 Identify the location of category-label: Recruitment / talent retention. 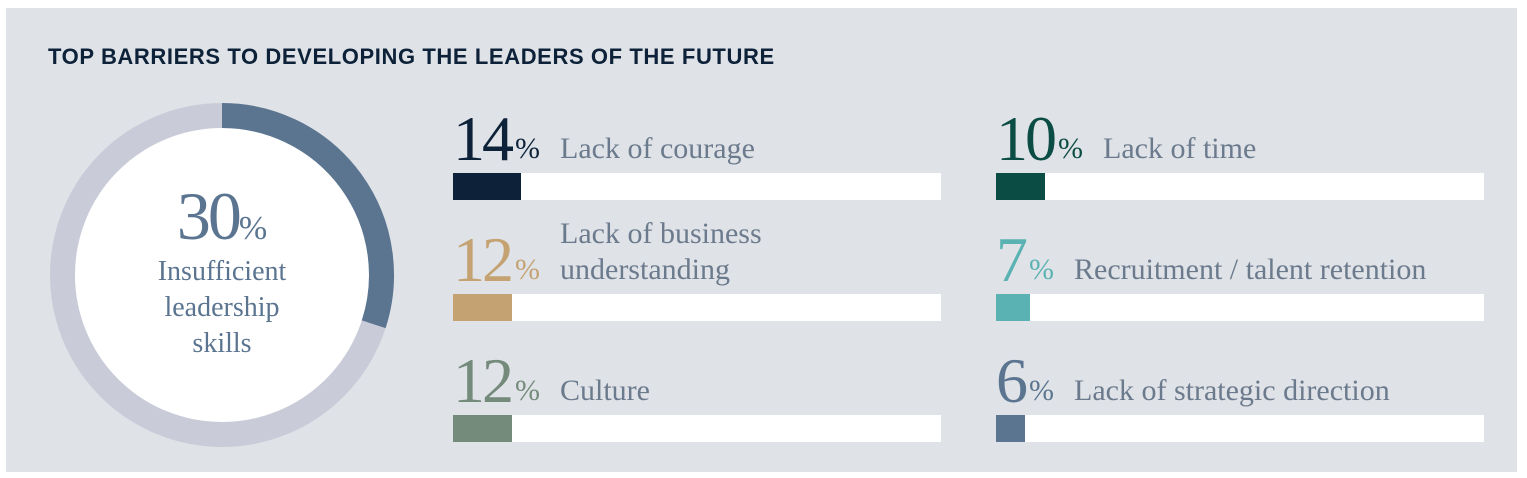
(1250, 269).